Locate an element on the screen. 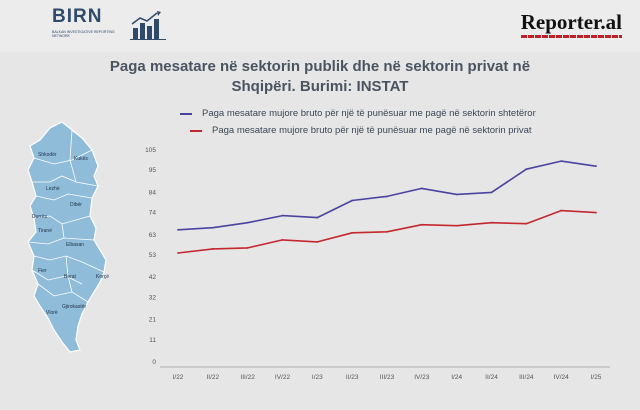 Image resolution: width=640 pixels, height=410 pixels. x-tick-label-7: IV/23 is located at coordinates (422, 377).